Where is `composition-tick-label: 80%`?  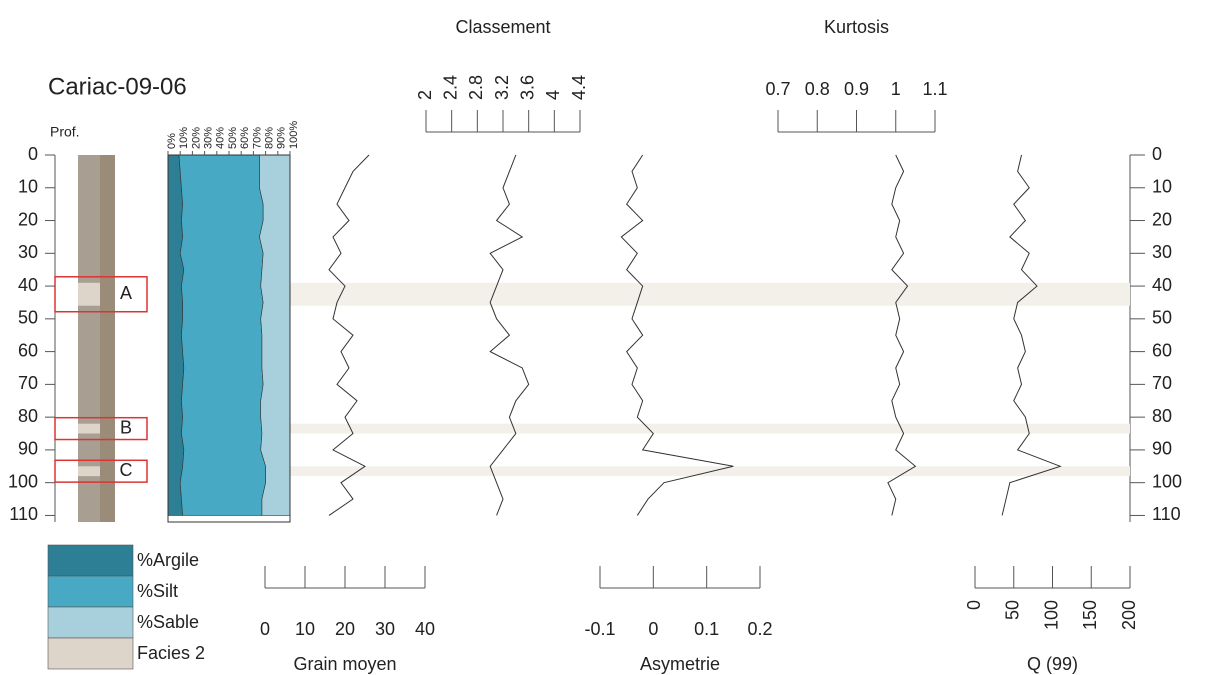 composition-tick-label: 80% is located at coordinates (270, 138).